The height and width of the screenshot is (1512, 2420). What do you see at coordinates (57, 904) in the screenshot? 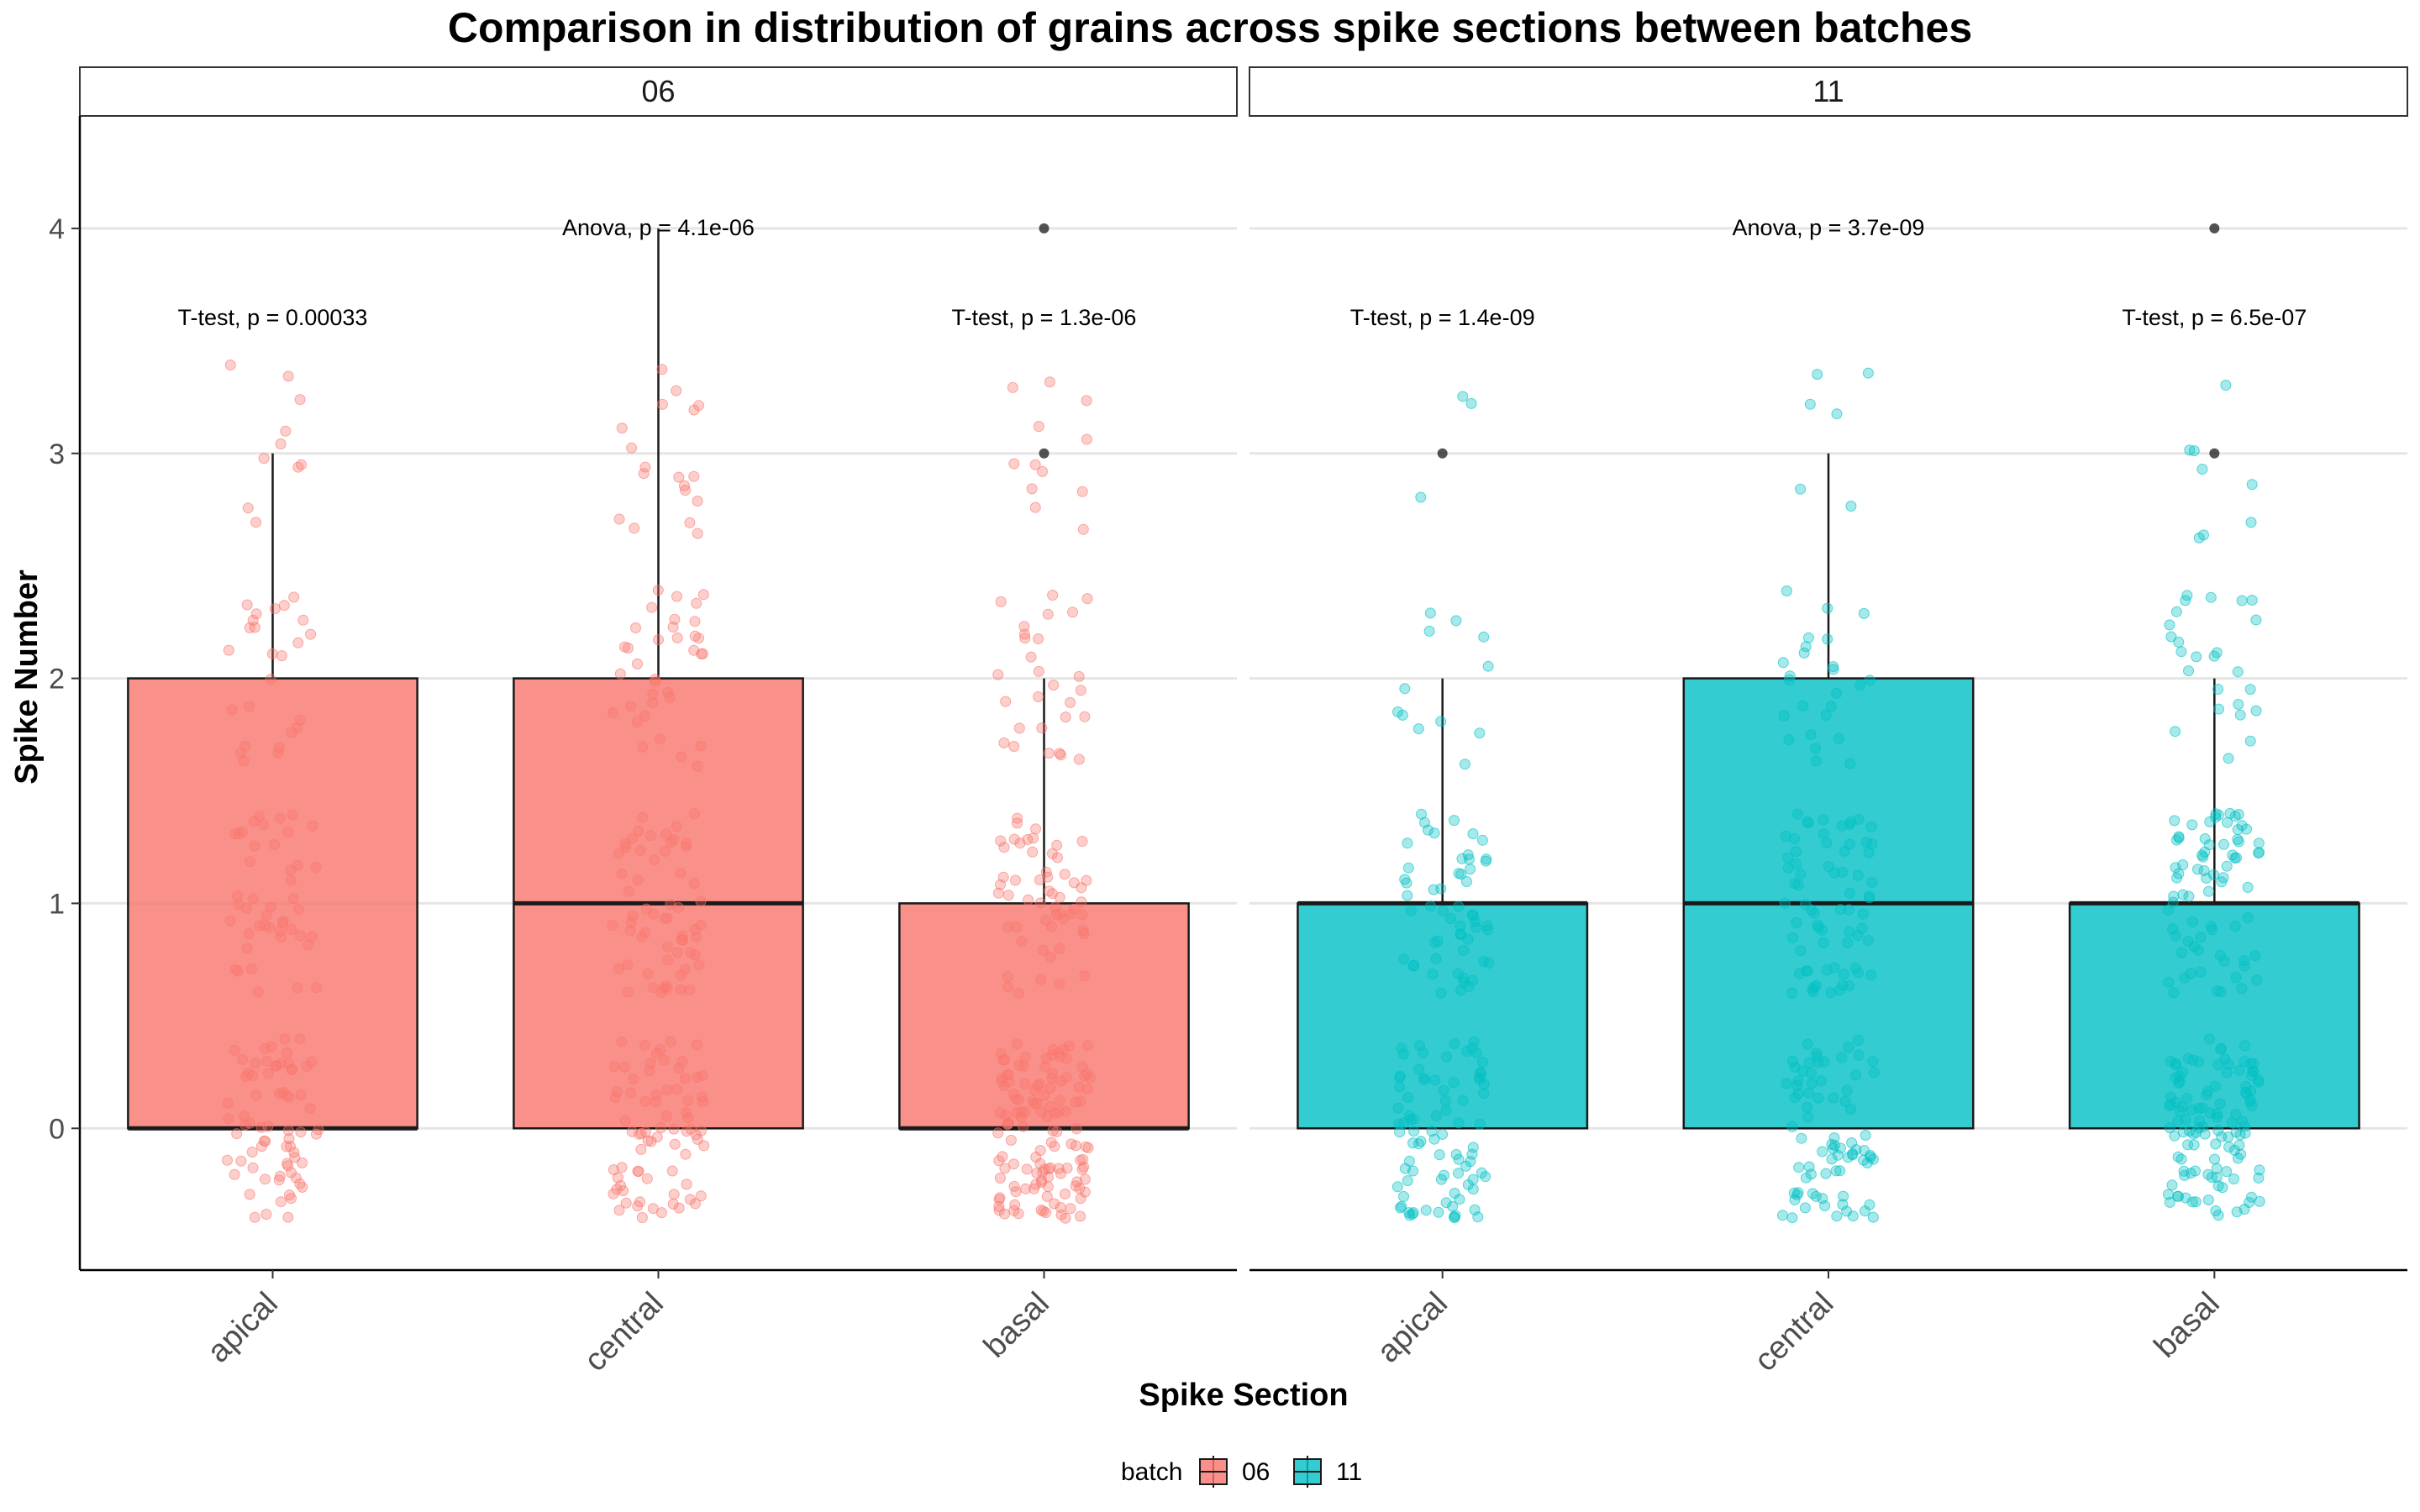
I see `y-tick-label: 1` at bounding box center [57, 904].